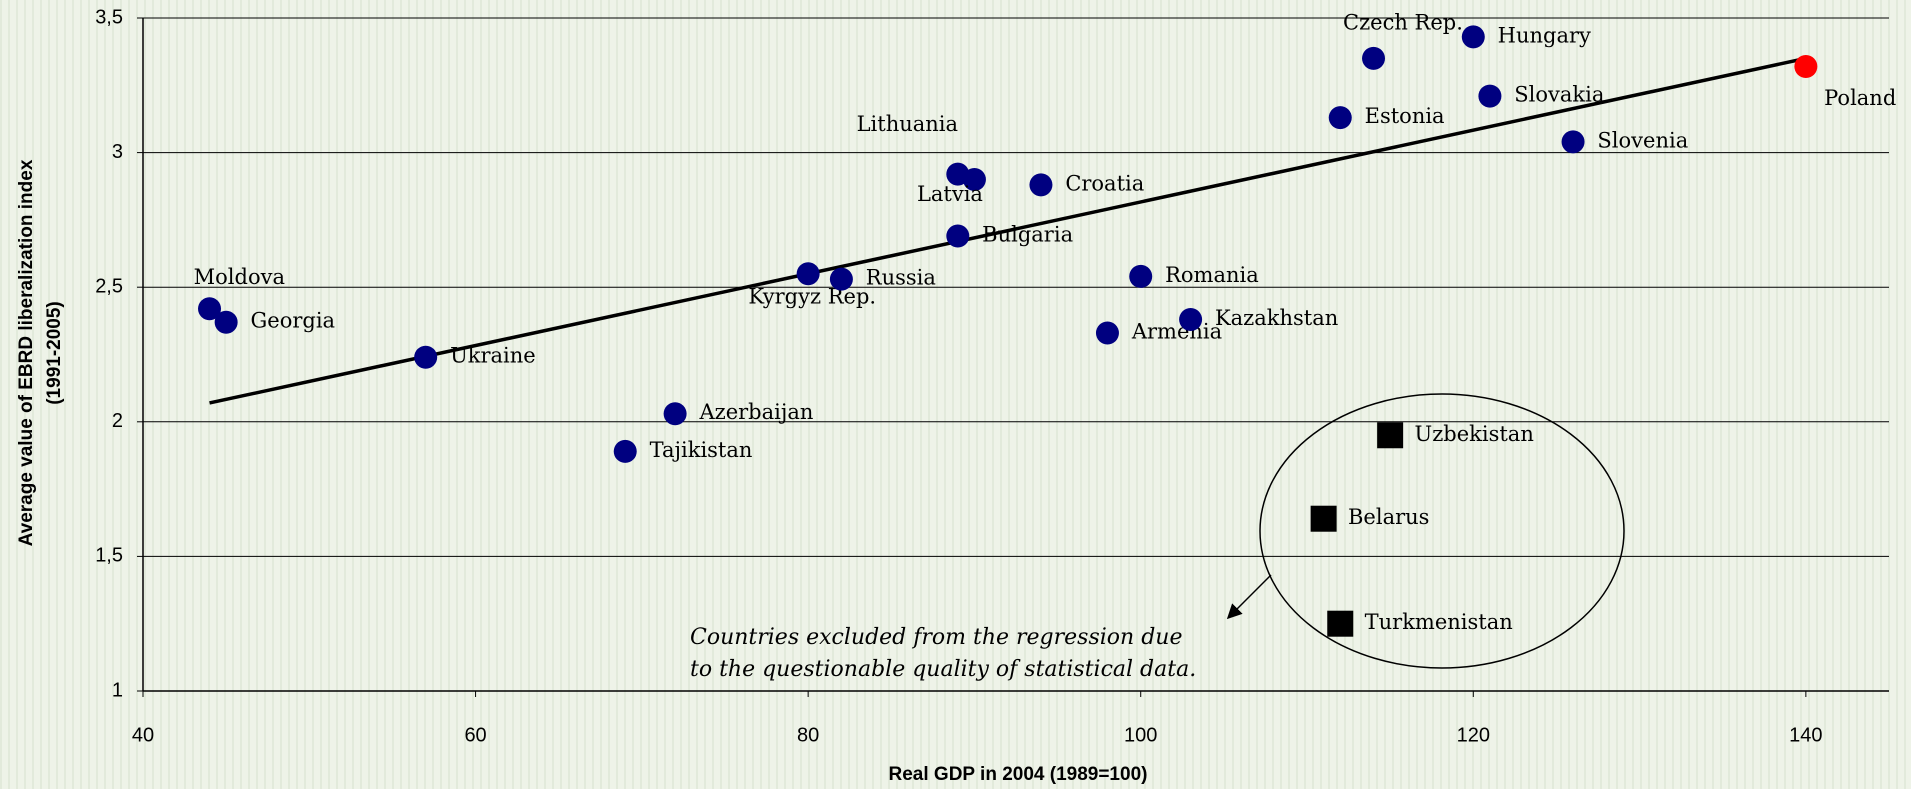 The image size is (1911, 789). Describe the element at coordinates (1018, 774) in the screenshot. I see `x-axis-title: Real GDP in 2004 (1989=100)` at that location.